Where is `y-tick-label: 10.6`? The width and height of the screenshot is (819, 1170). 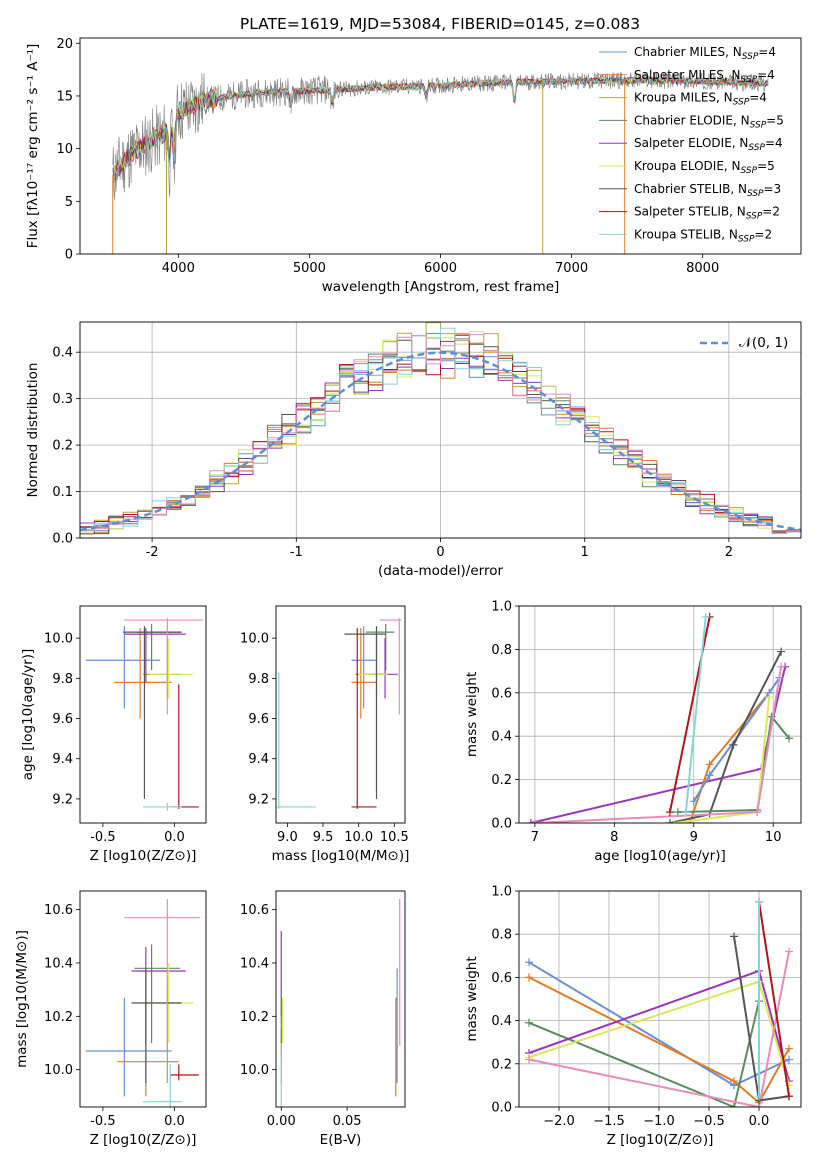 y-tick-label: 10.6 is located at coordinates (58, 910).